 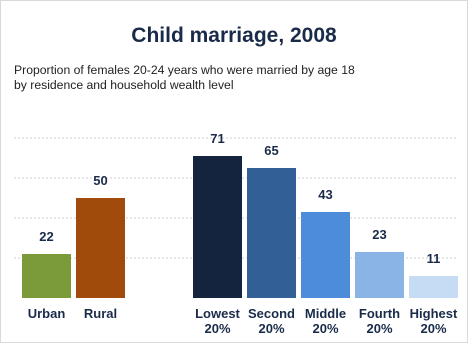 What do you see at coordinates (325, 313) in the screenshot?
I see `category-label-line: Middle` at bounding box center [325, 313].